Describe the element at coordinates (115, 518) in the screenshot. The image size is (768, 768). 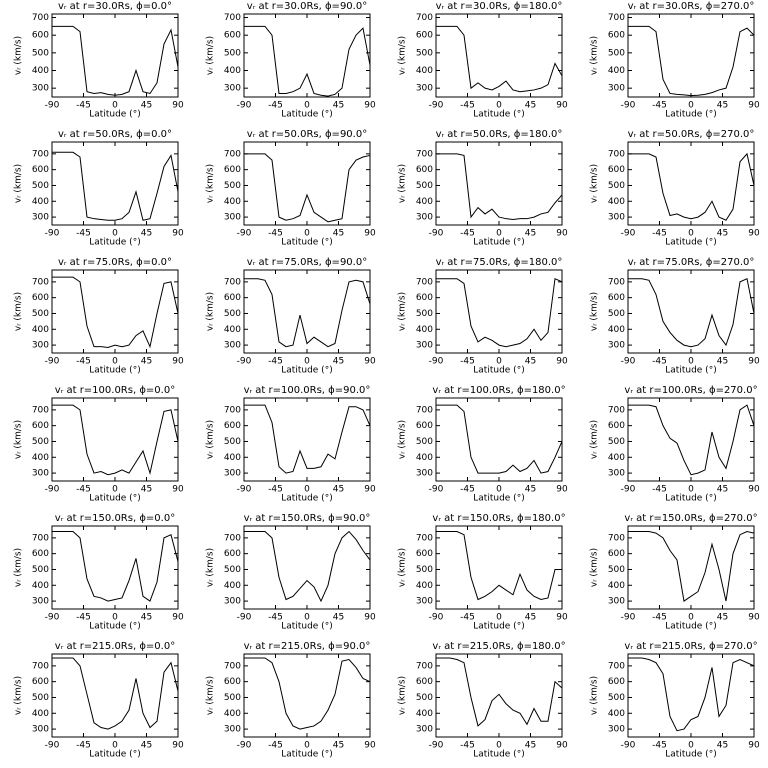
I see `panel-title: vᵣ at r=150.0Rs, ϕ=0.0°` at that location.